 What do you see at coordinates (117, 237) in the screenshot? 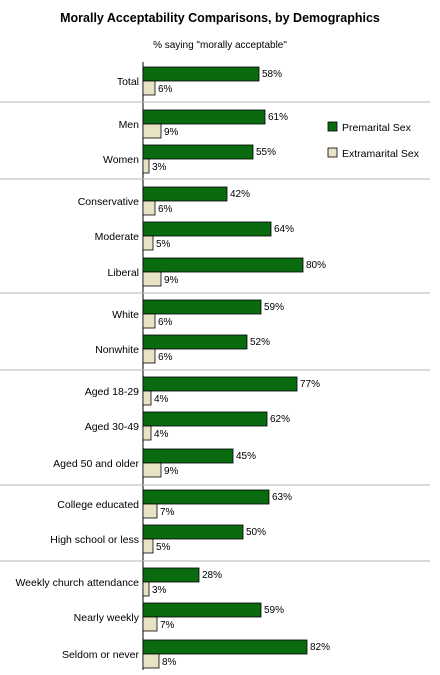
I see `category-label: Moderate` at bounding box center [117, 237].